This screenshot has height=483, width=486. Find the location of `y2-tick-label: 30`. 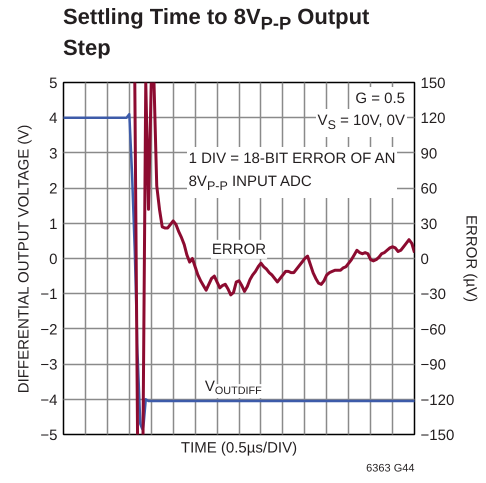

y2-tick-label: 30 is located at coordinates (429, 224).